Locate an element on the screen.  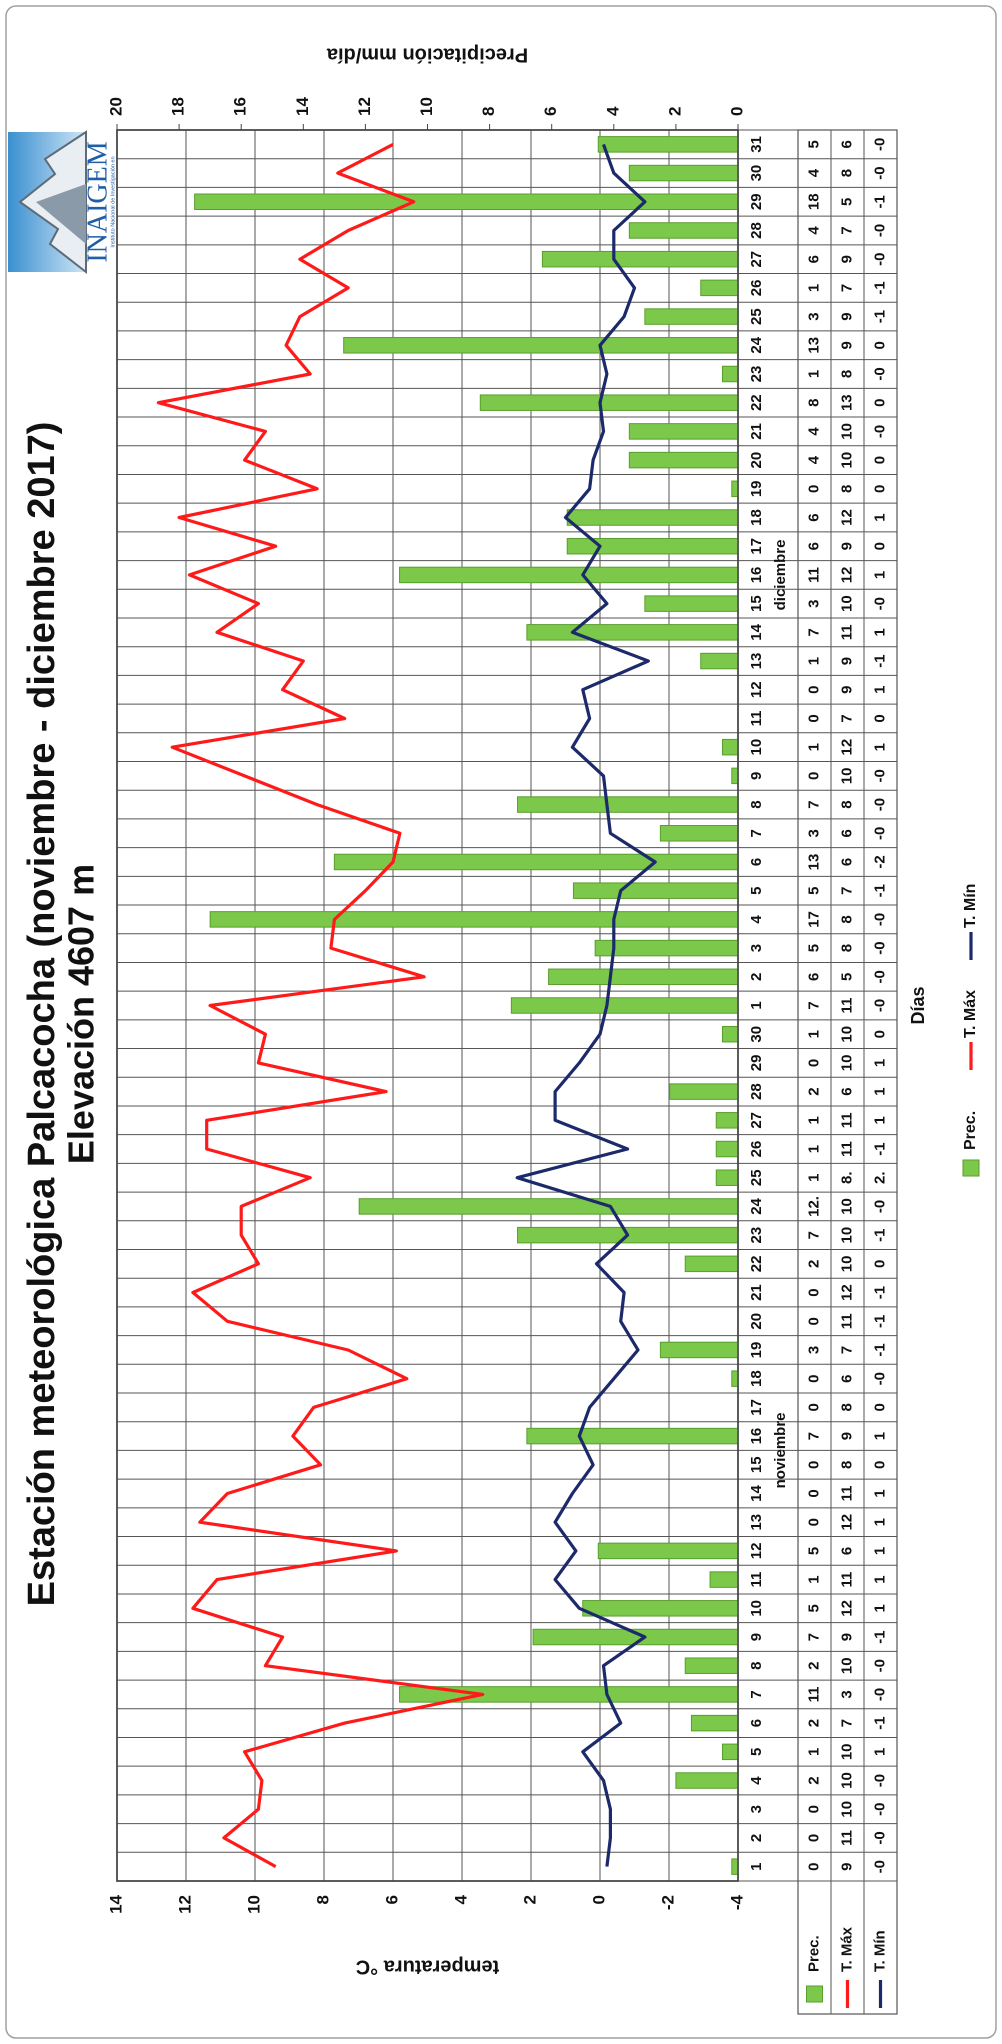
x-tick-label: 22 is located at coordinates (756, 1264).